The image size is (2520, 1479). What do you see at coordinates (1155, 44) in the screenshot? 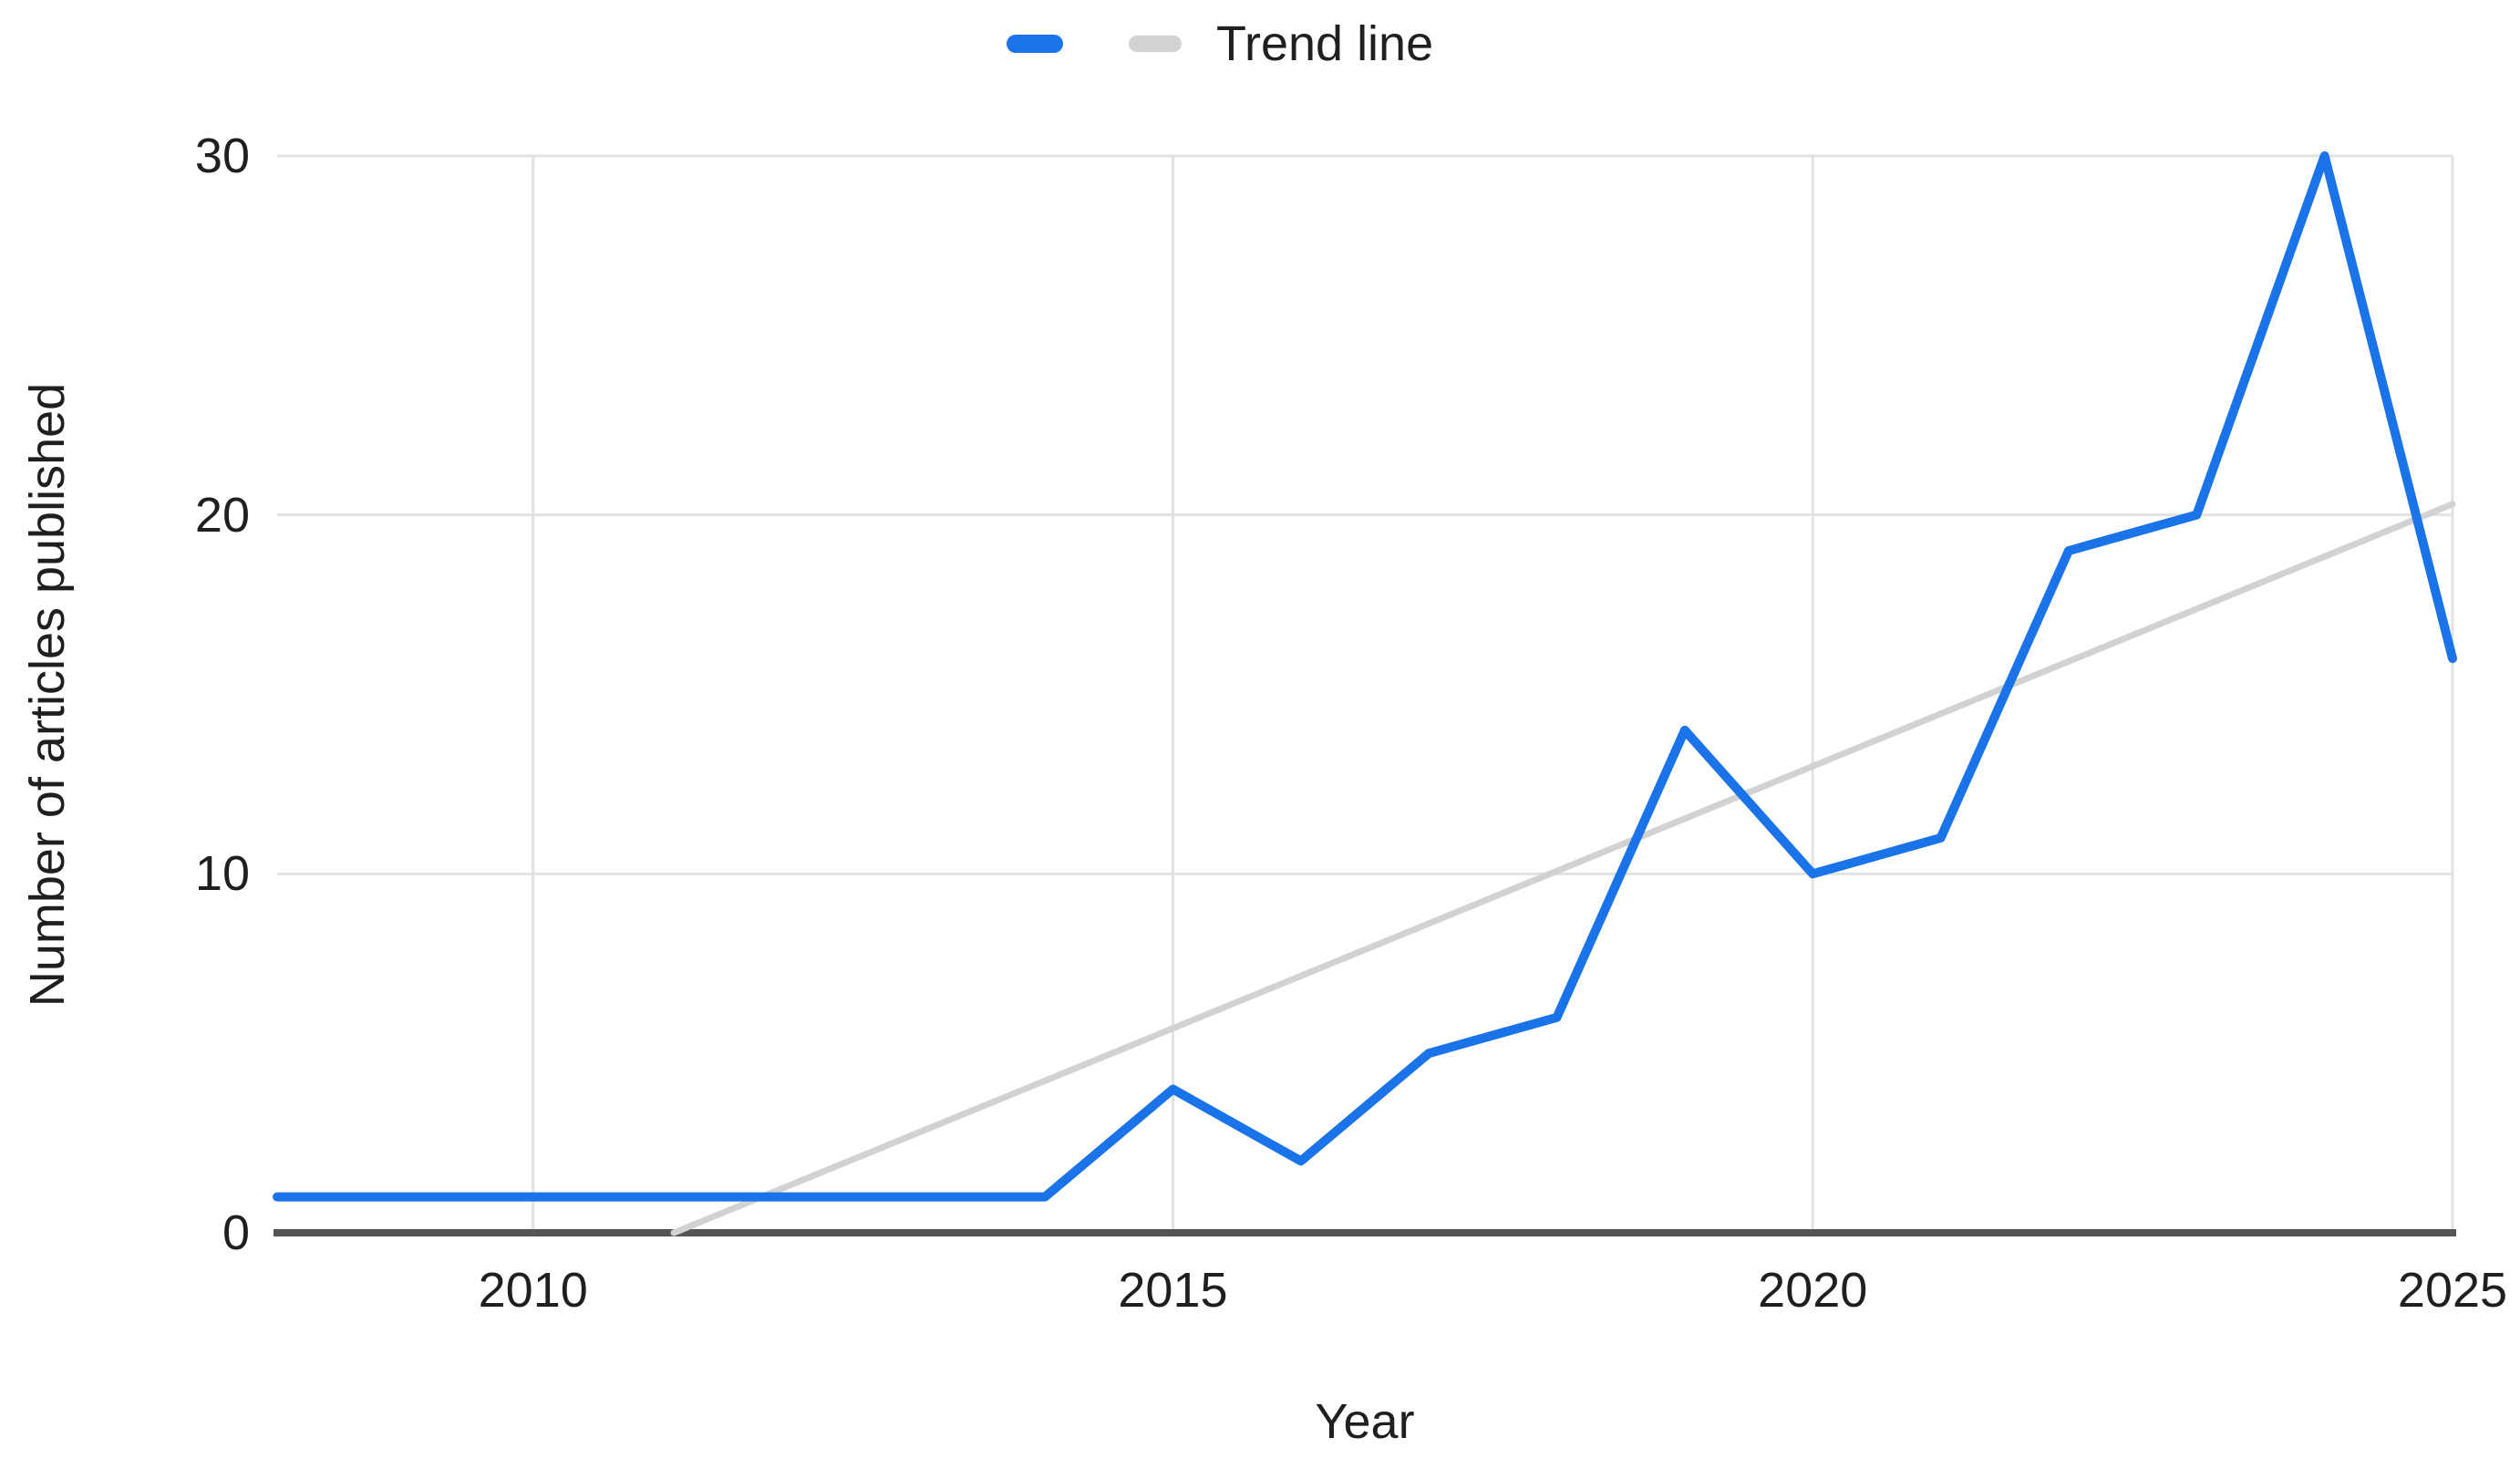
I see `trend-legend-swatch-icon` at bounding box center [1155, 44].